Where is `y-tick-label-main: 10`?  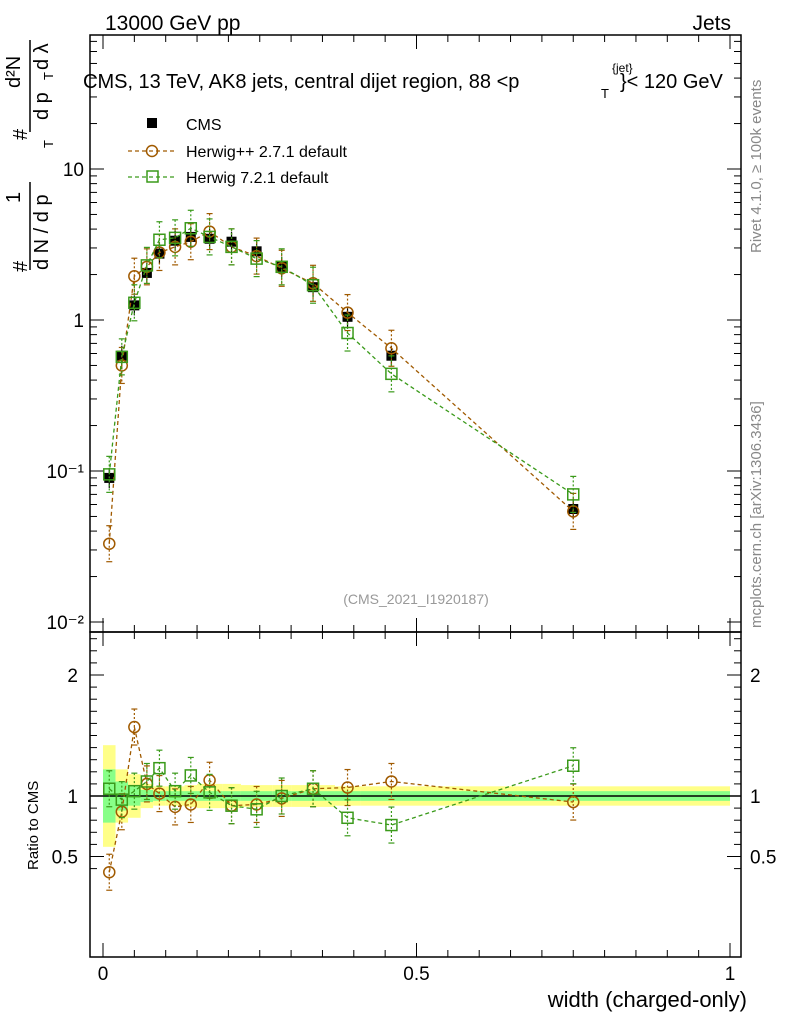
y-tick-label-main: 10 is located at coordinates (73, 170).